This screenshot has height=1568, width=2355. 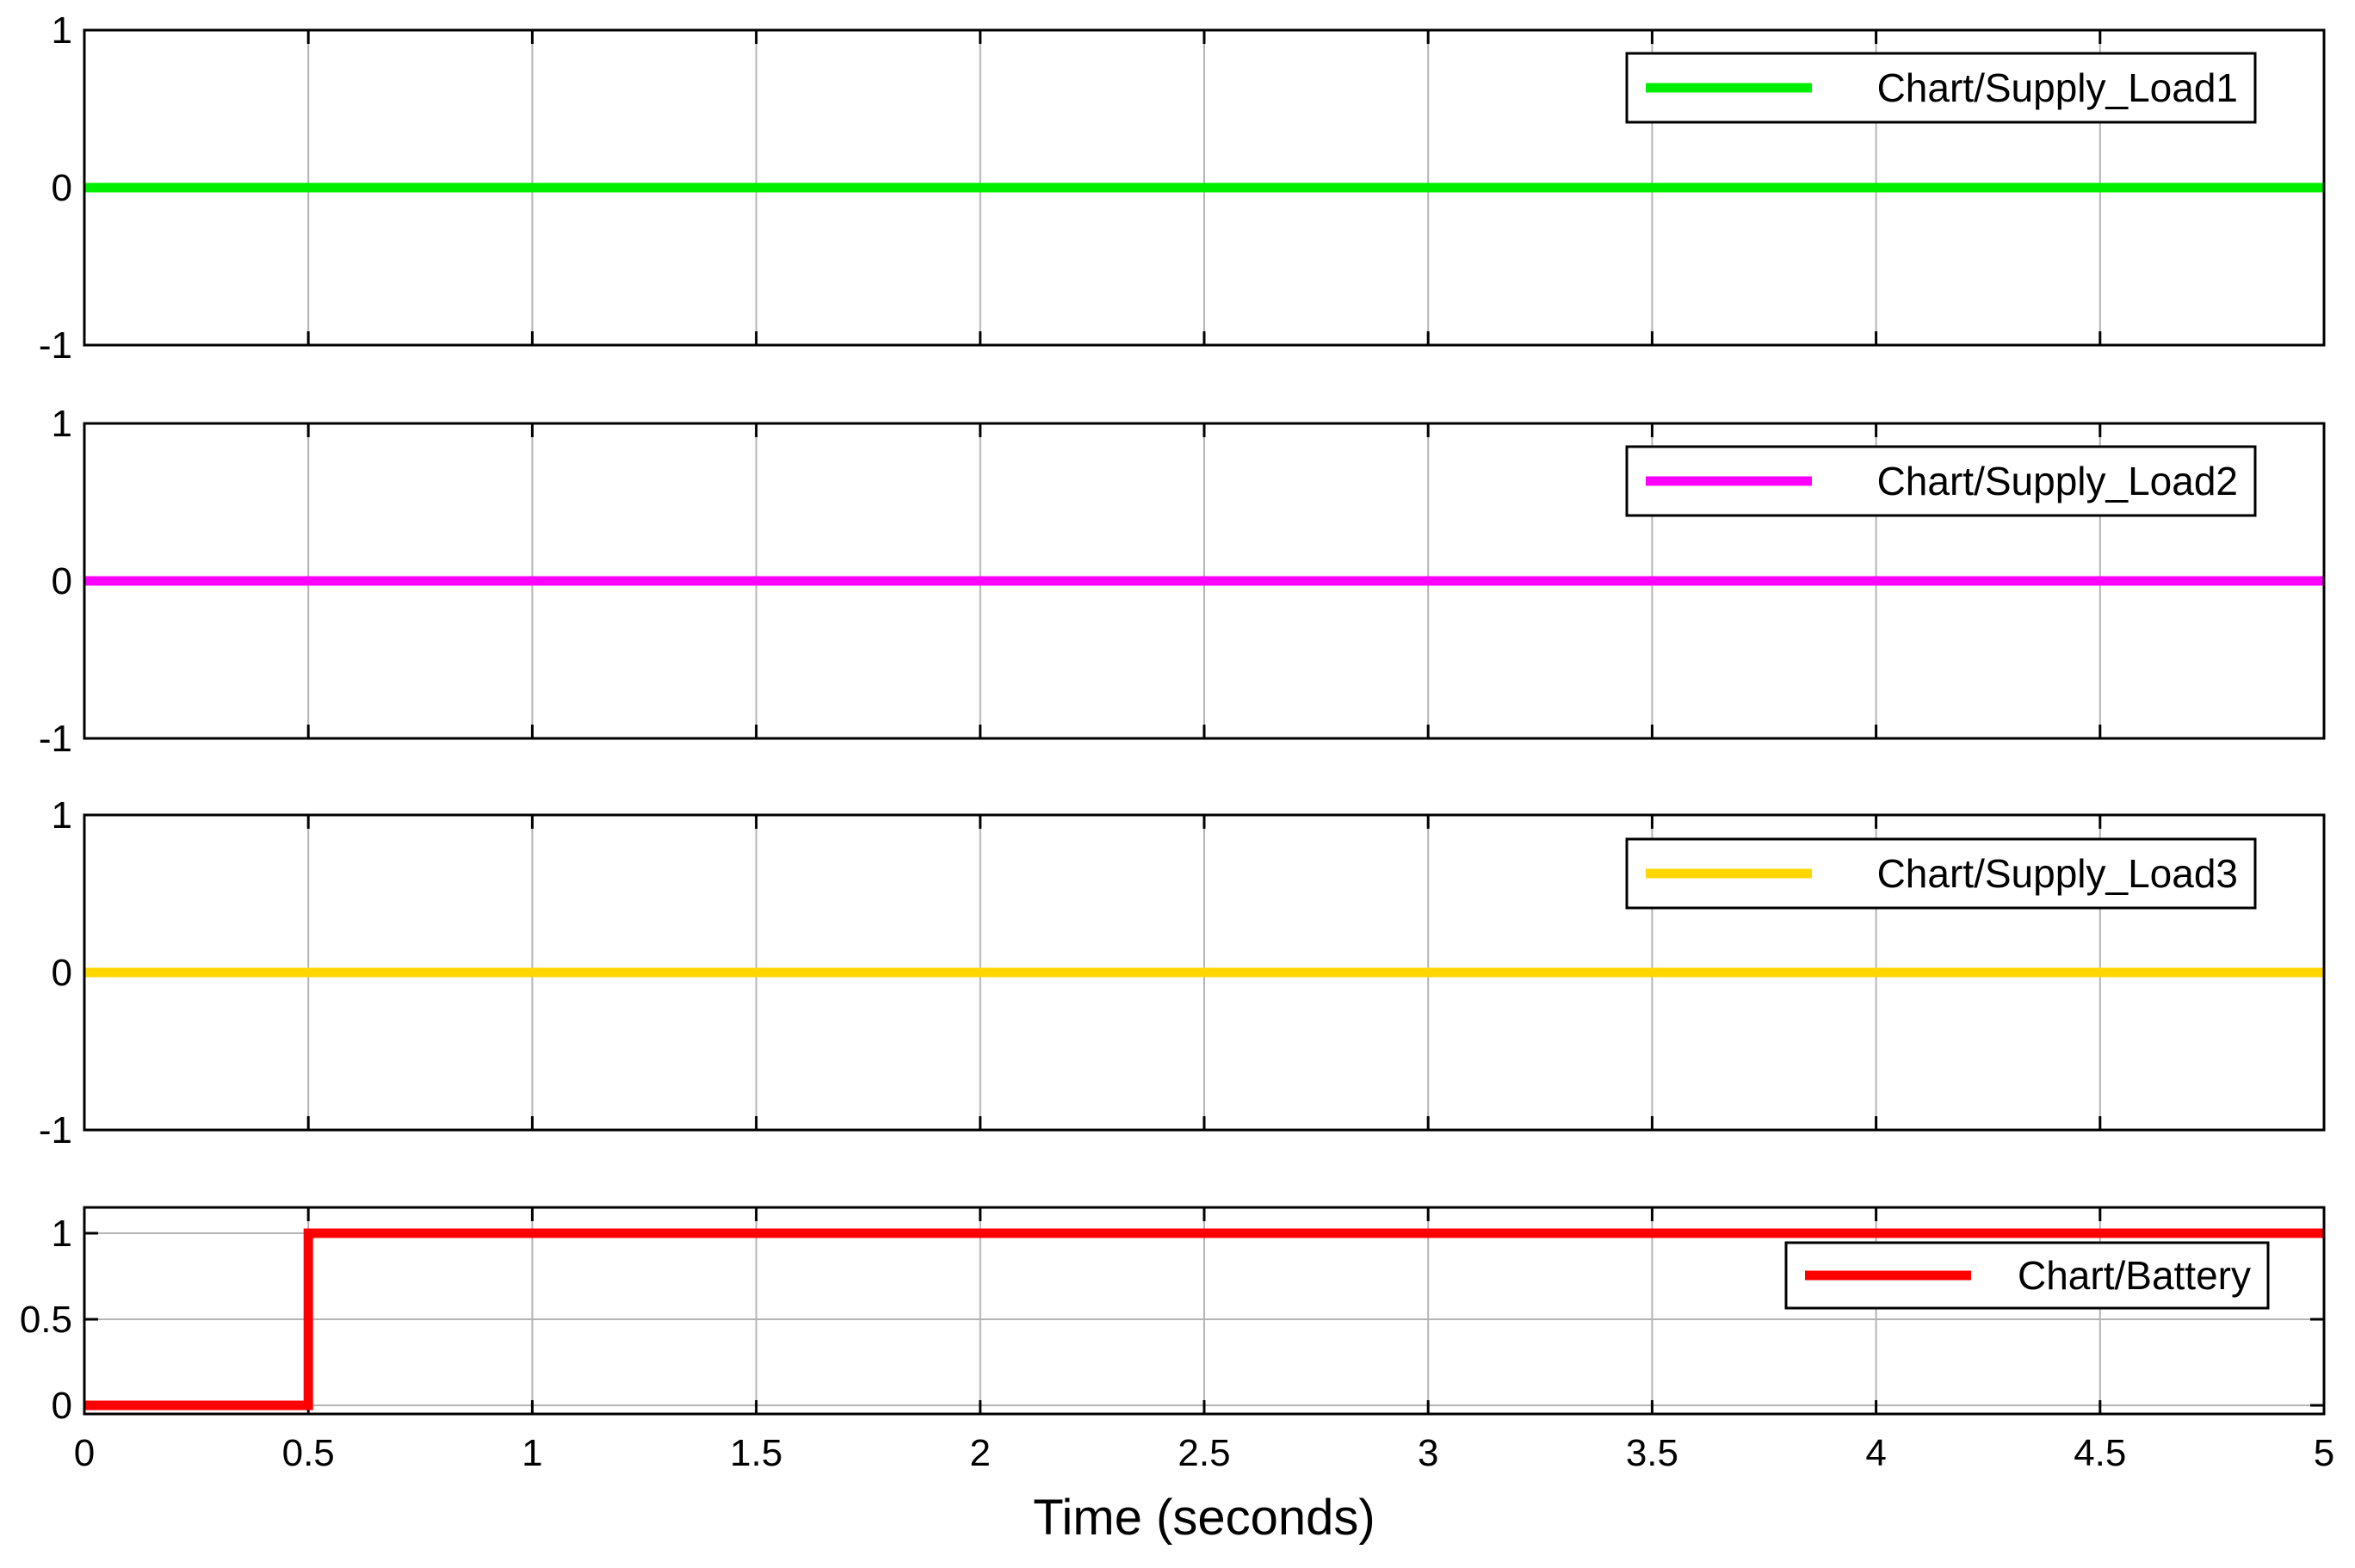 I want to click on legend-label: Chart/Supply_Load3, so click(x=2057, y=873).